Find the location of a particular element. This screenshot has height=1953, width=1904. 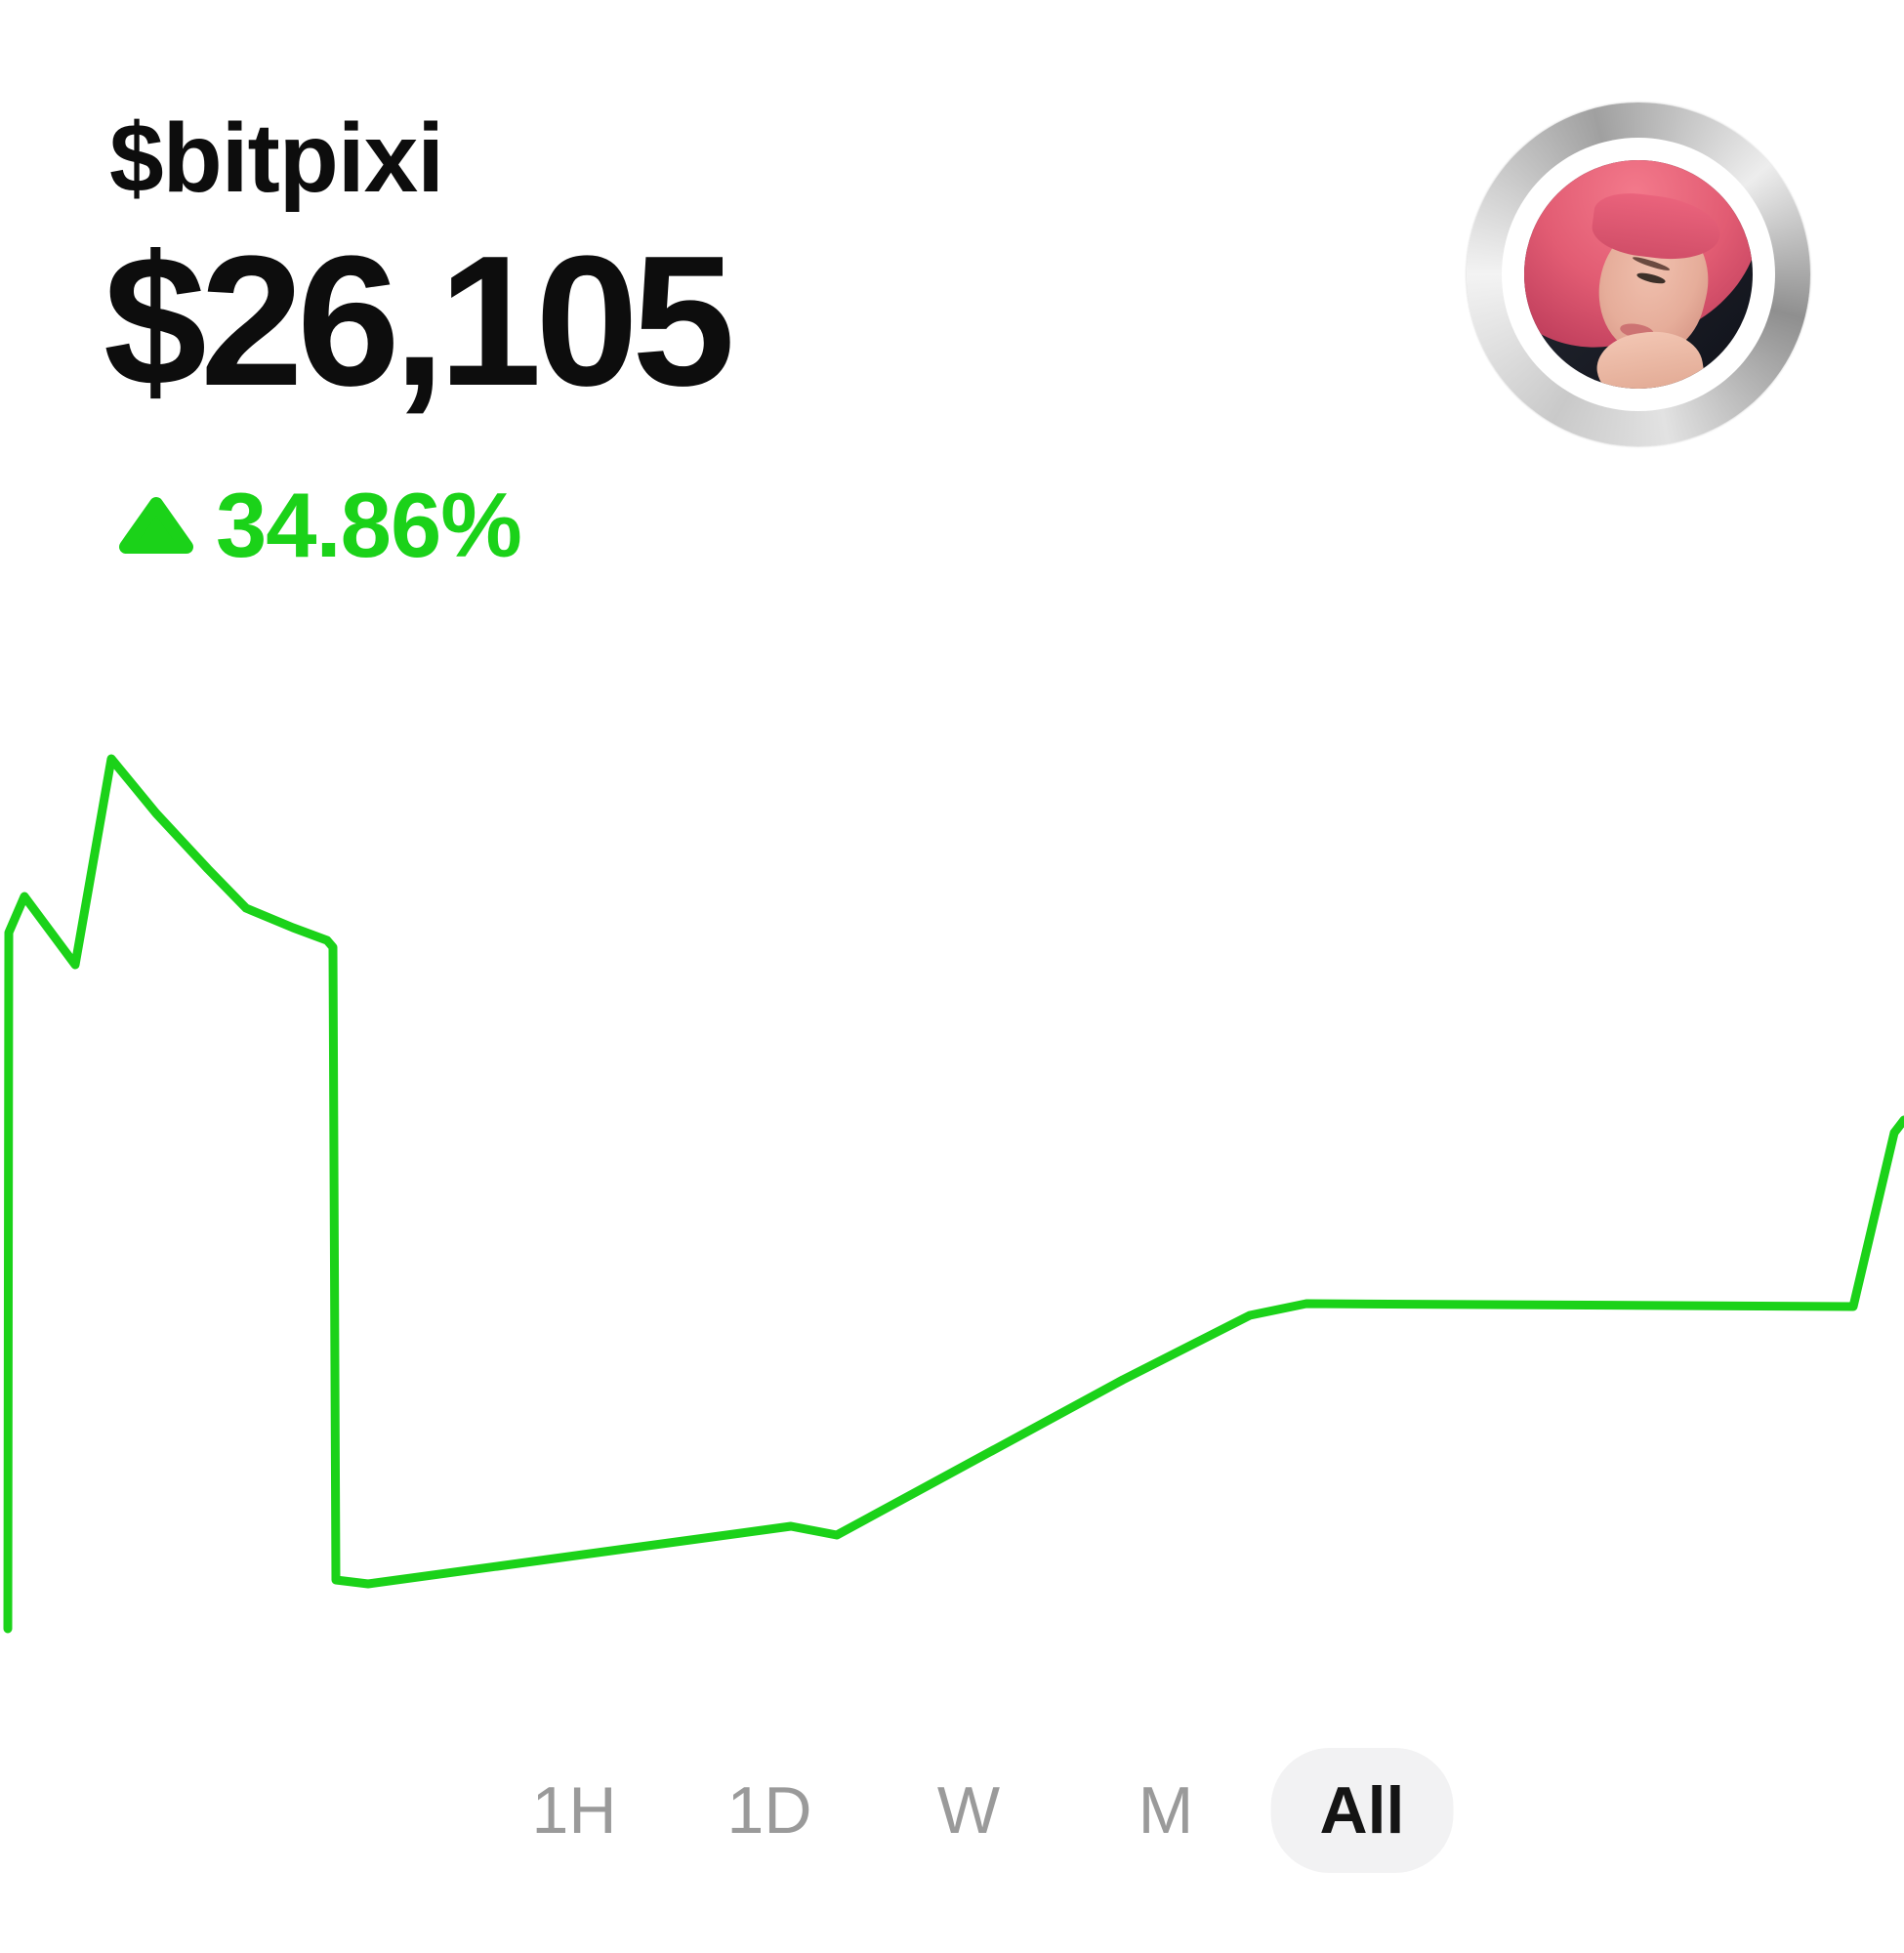

change-percent: 34.86% is located at coordinates (369, 525).